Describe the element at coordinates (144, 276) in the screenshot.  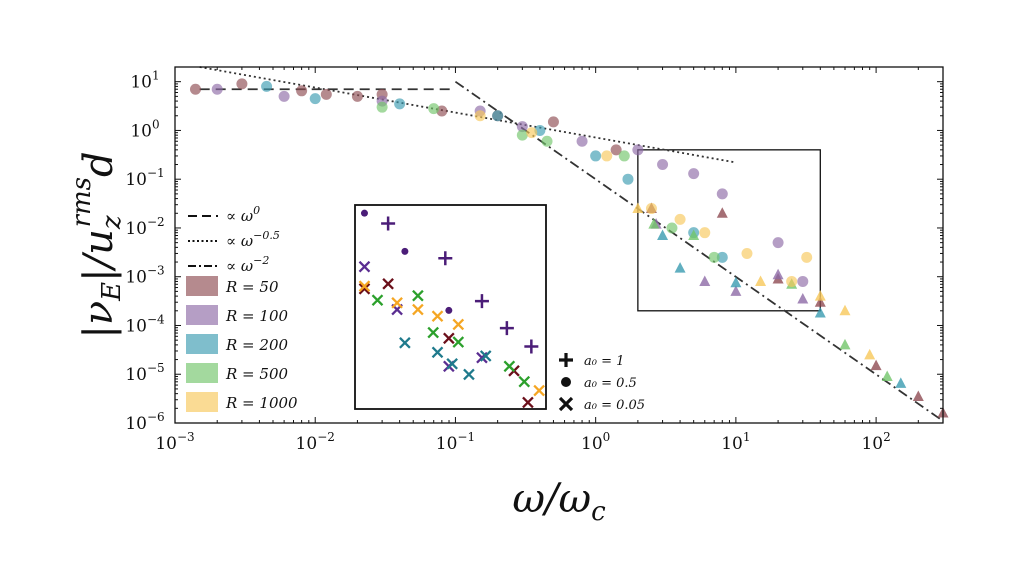
I see `y-tick-label: 10⁻³` at that location.